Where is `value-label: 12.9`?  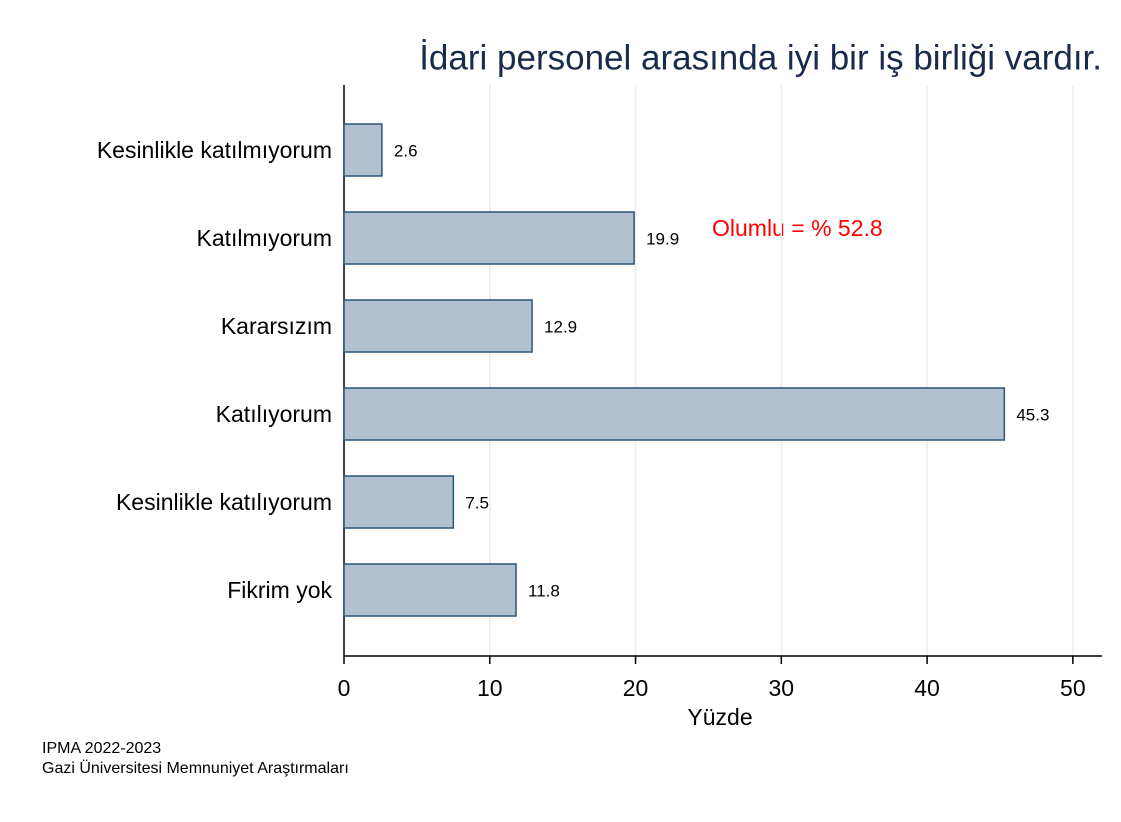 value-label: 12.9 is located at coordinates (560, 326).